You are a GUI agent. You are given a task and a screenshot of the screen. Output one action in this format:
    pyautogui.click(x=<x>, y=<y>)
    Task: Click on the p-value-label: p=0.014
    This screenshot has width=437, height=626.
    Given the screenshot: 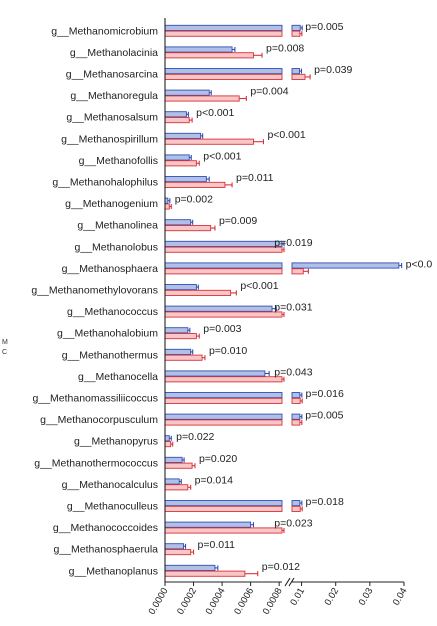 What is the action you would take?
    pyautogui.click(x=214, y=480)
    